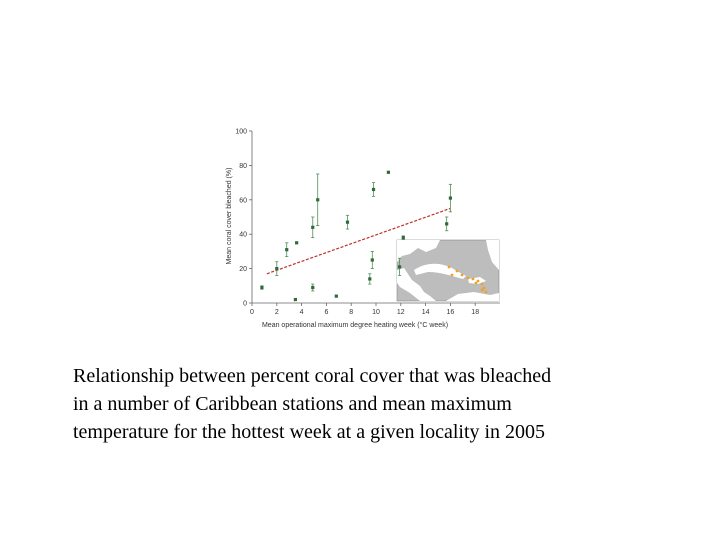 Image resolution: width=720 pixels, height=540 pixels. Describe the element at coordinates (229, 216) in the screenshot. I see `y-axis-title: Mean coral cover bleached (%)` at that location.